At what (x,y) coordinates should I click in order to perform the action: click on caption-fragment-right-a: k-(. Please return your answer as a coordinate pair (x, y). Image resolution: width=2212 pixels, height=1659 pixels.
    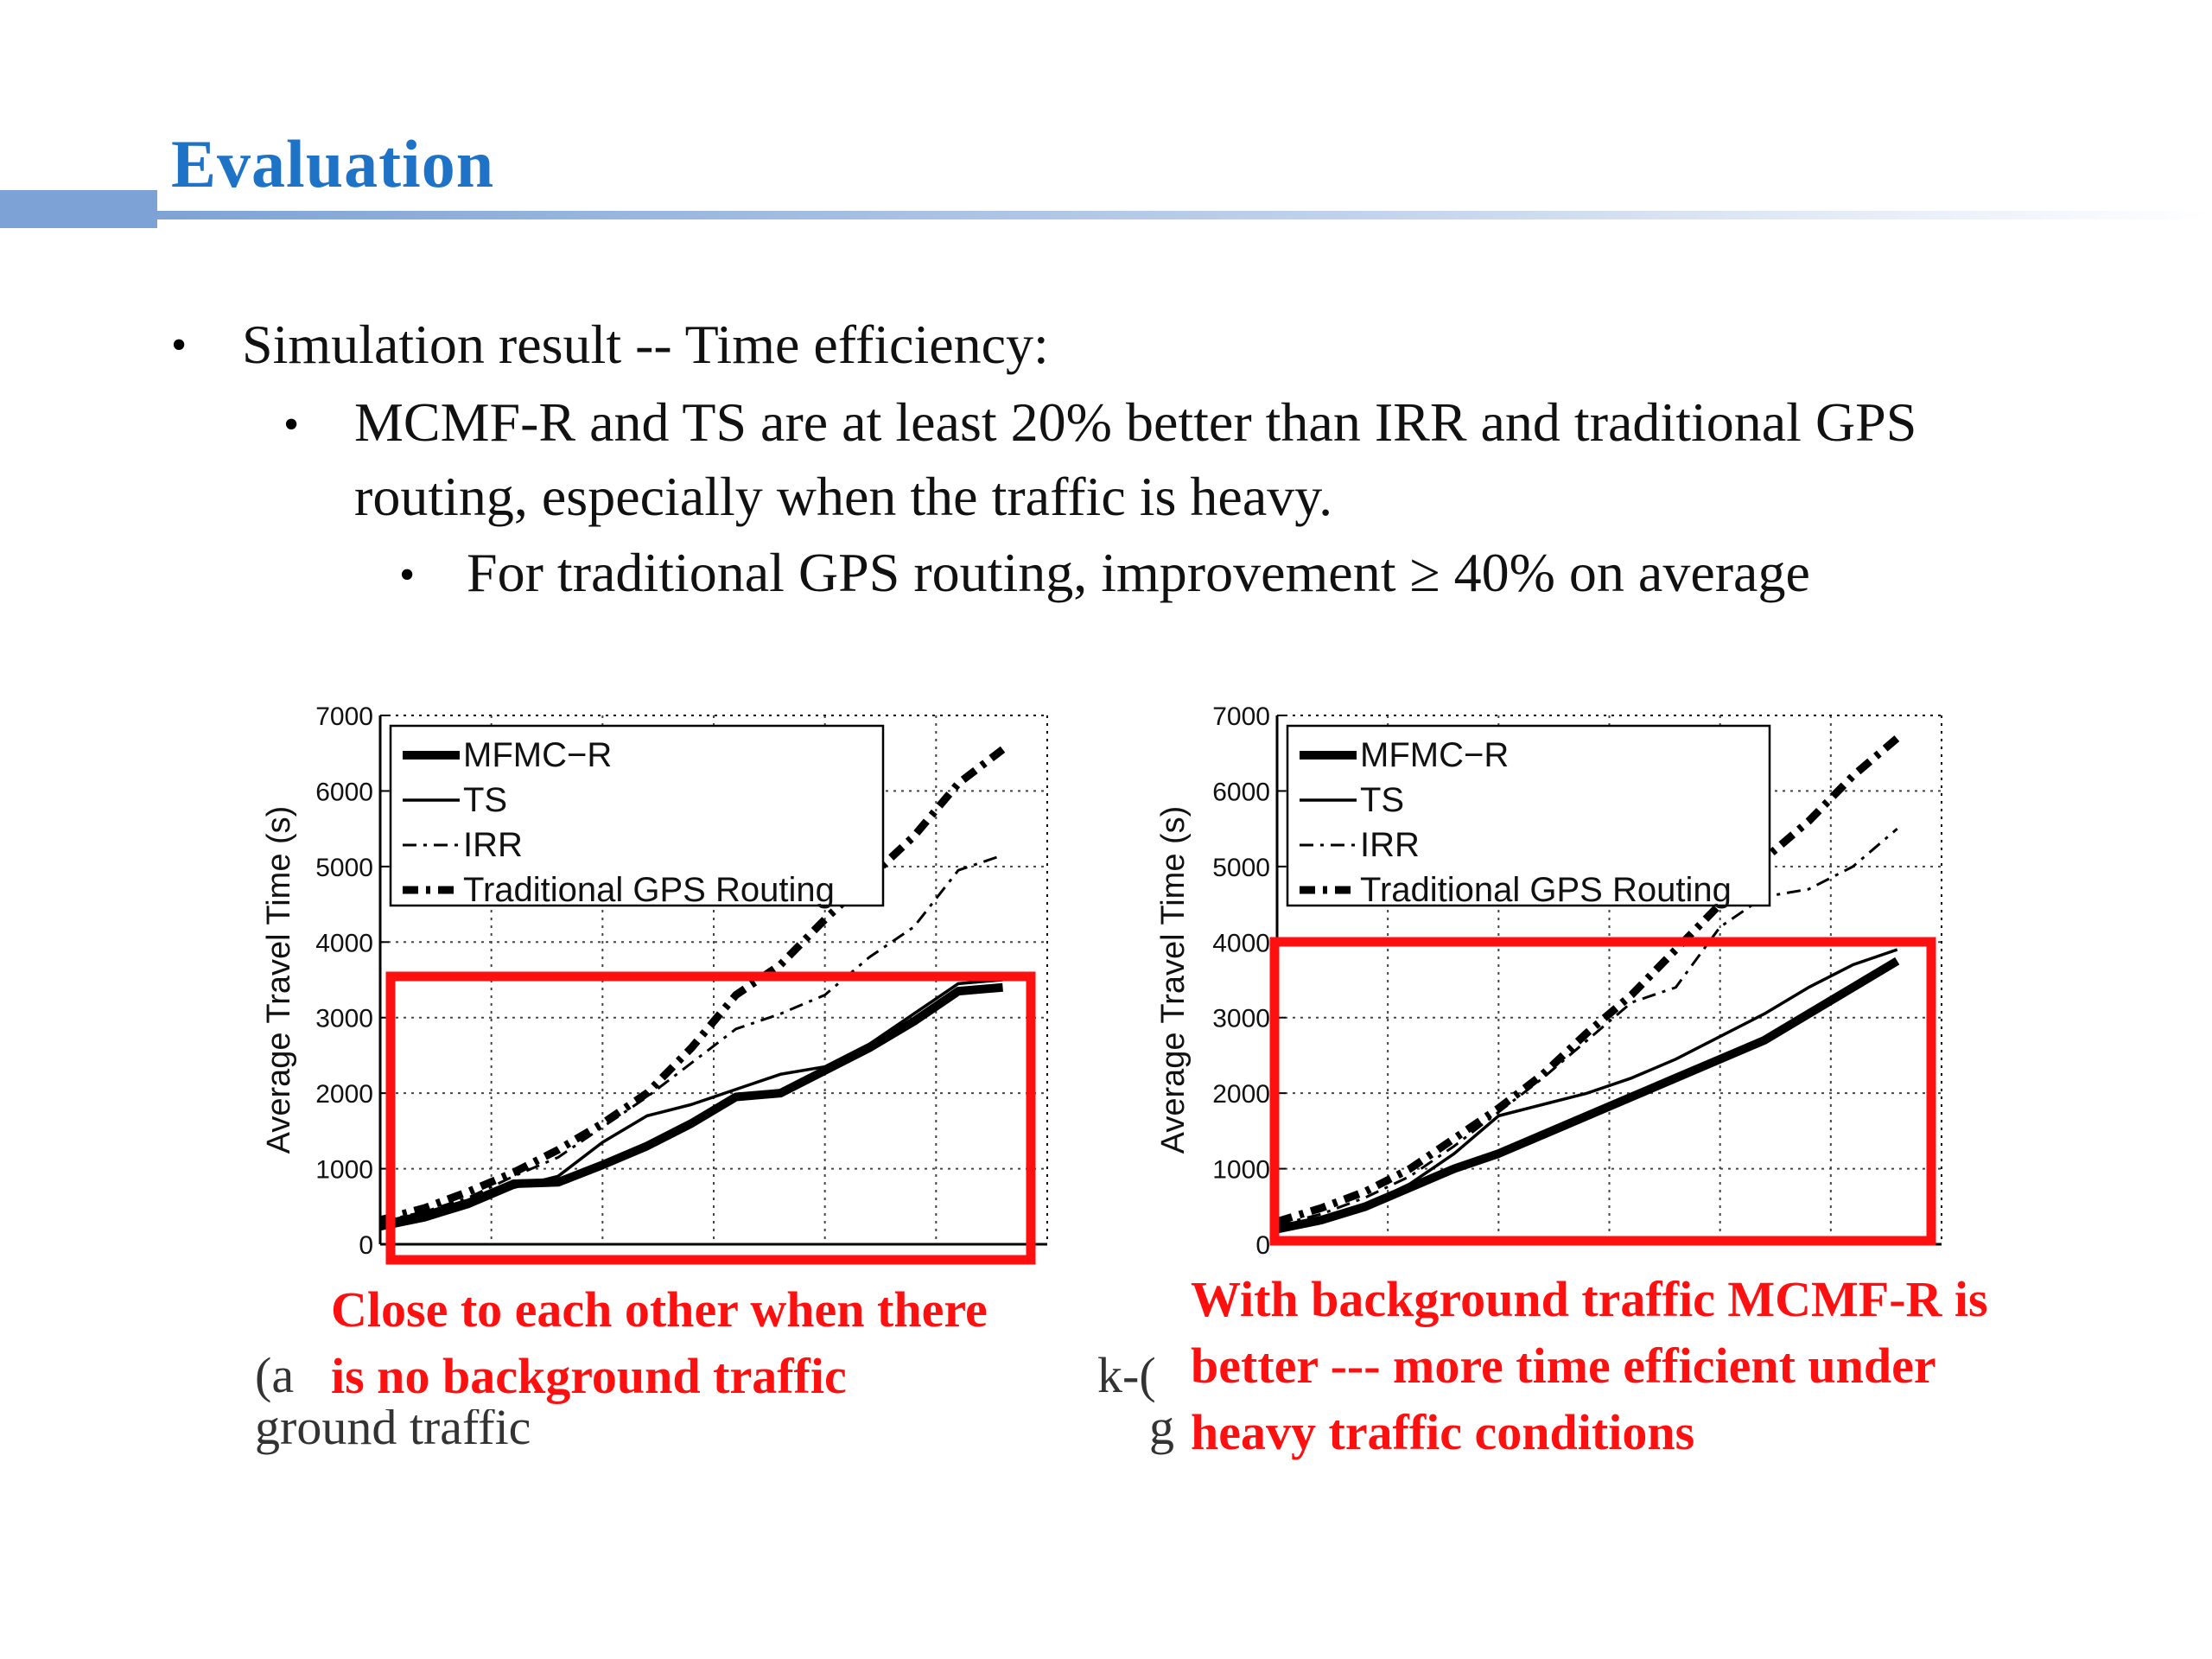
    Looking at the image, I should click on (1126, 1375).